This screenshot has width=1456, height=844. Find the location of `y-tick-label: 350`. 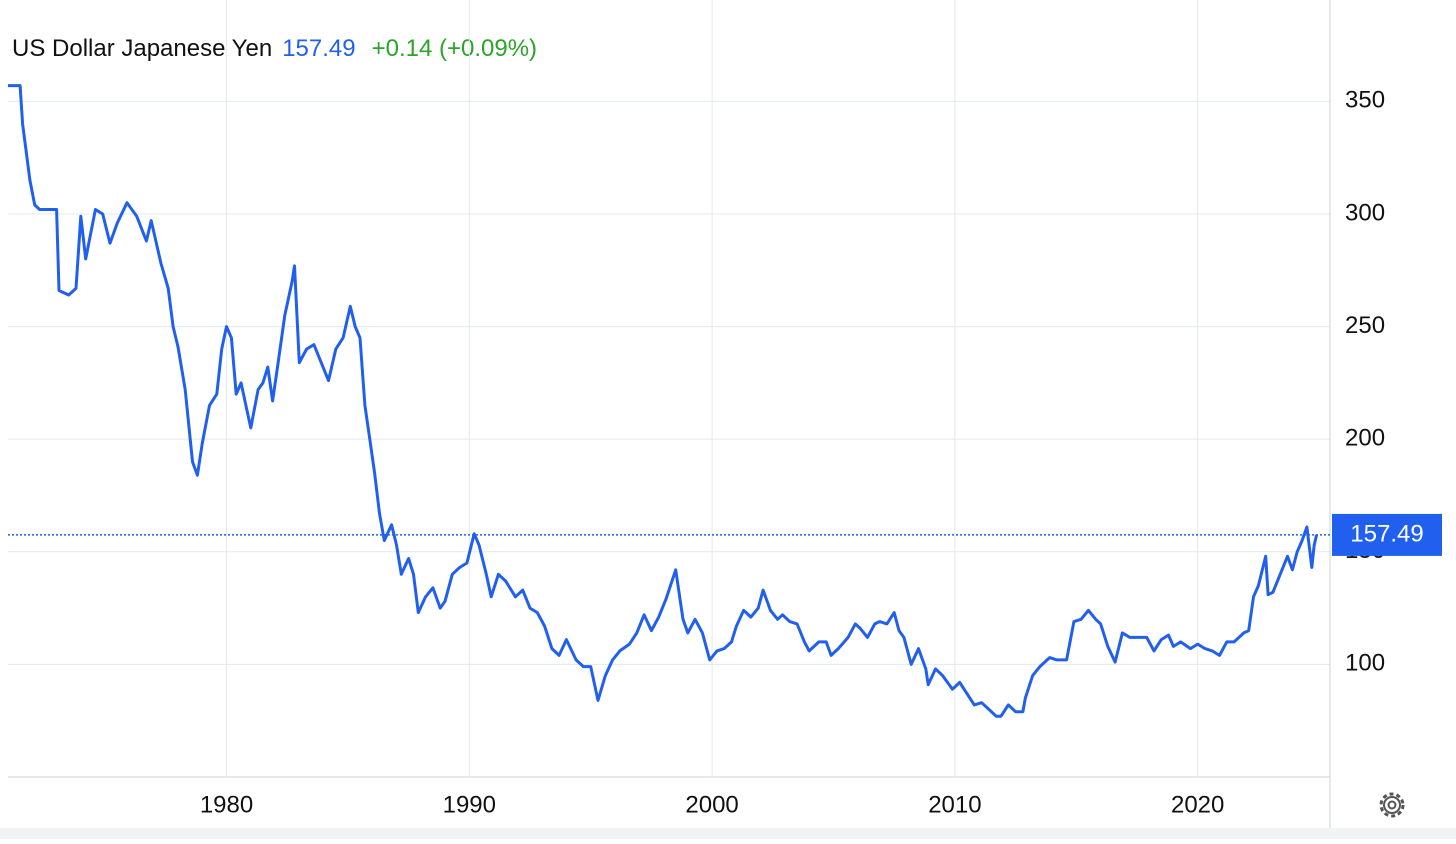

y-tick-label: 350 is located at coordinates (1365, 100).